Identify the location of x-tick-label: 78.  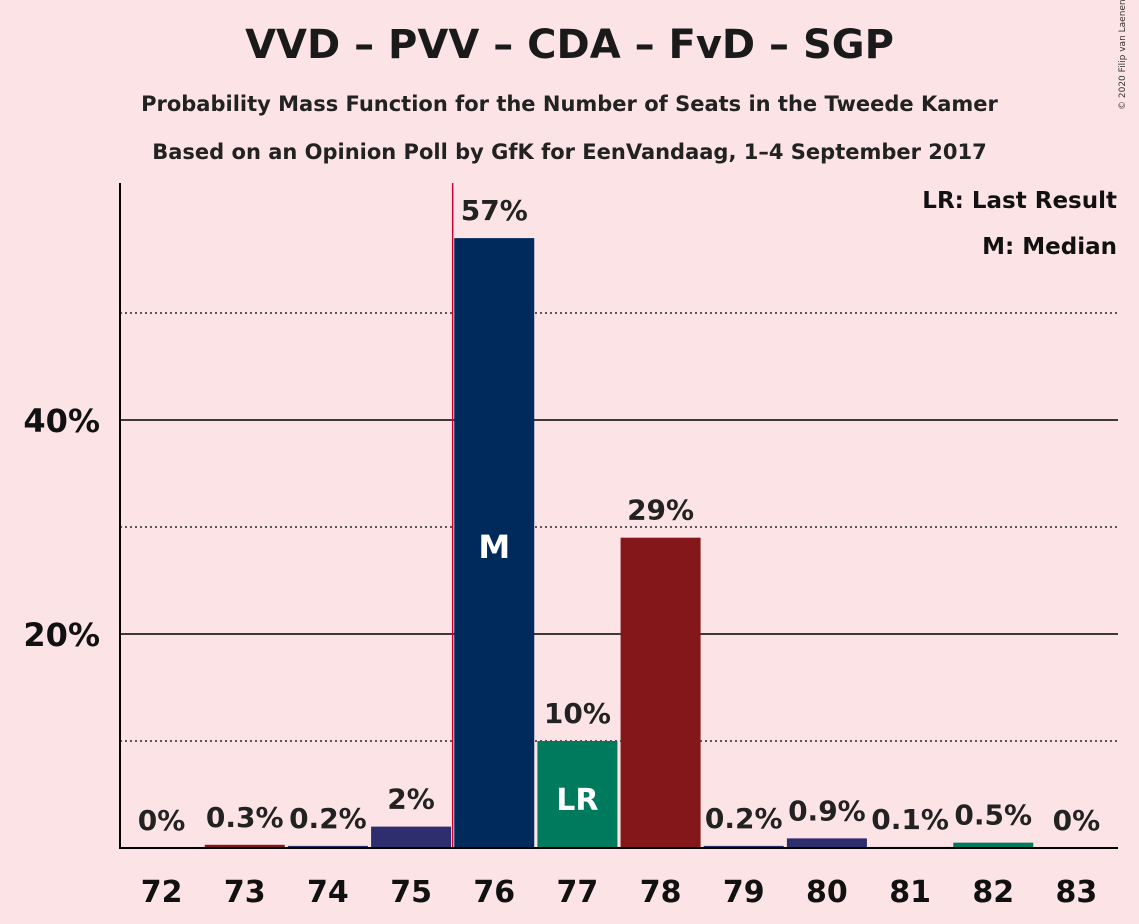
(661, 892).